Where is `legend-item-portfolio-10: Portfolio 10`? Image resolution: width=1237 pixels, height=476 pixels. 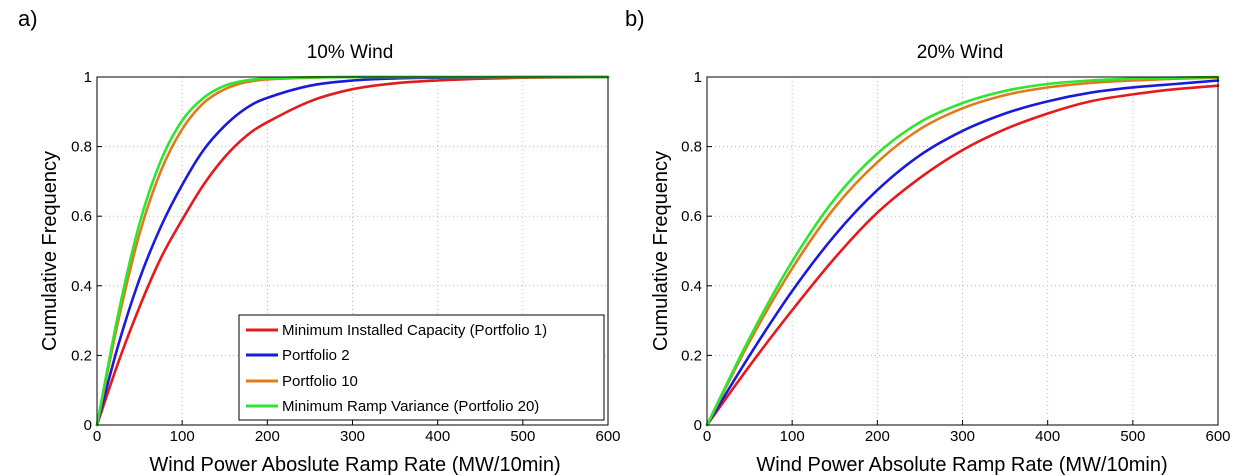 legend-item-portfolio-10: Portfolio 10 is located at coordinates (302, 381).